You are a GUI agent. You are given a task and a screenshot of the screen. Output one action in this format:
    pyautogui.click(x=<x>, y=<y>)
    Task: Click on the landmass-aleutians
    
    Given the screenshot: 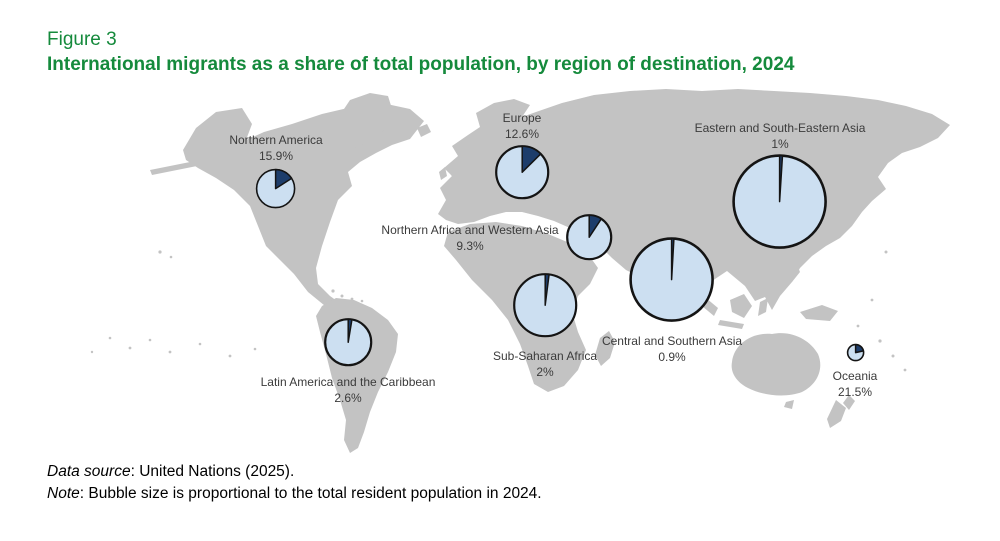 What is the action you would take?
    pyautogui.click(x=181, y=166)
    